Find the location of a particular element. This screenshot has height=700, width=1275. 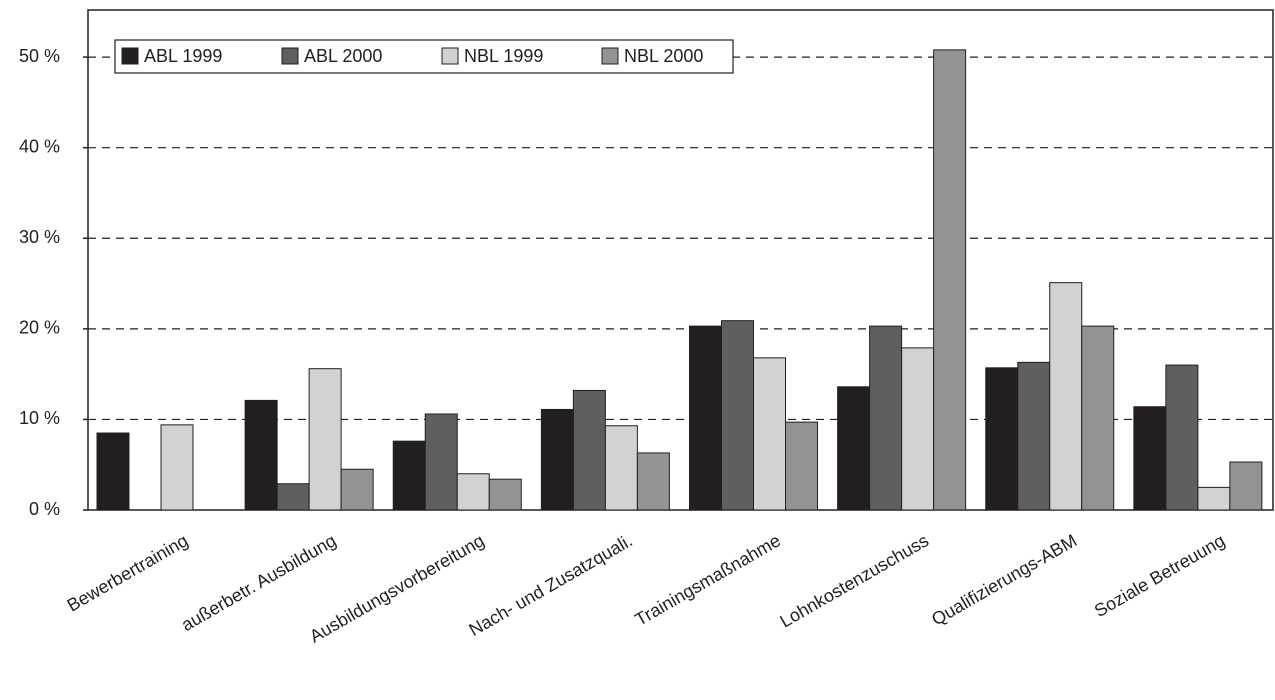

y-tick-label: 30 % is located at coordinates (39, 237).